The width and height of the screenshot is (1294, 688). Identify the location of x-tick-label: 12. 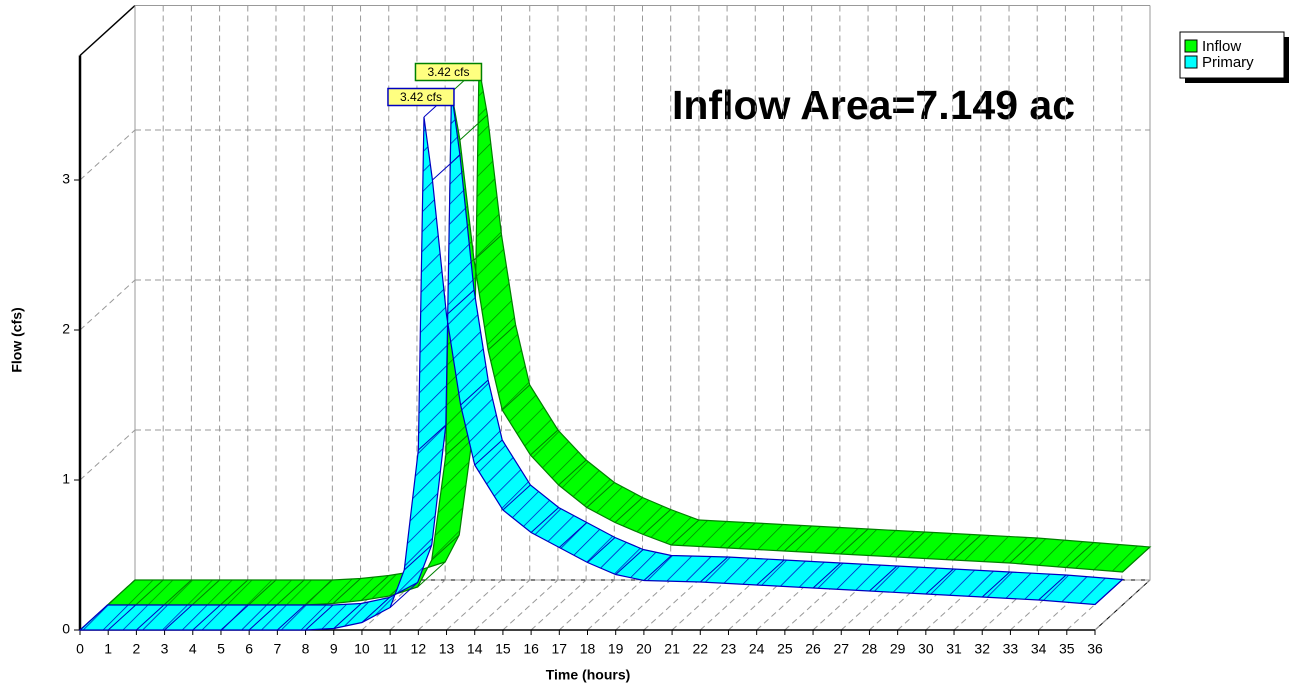
(419, 649).